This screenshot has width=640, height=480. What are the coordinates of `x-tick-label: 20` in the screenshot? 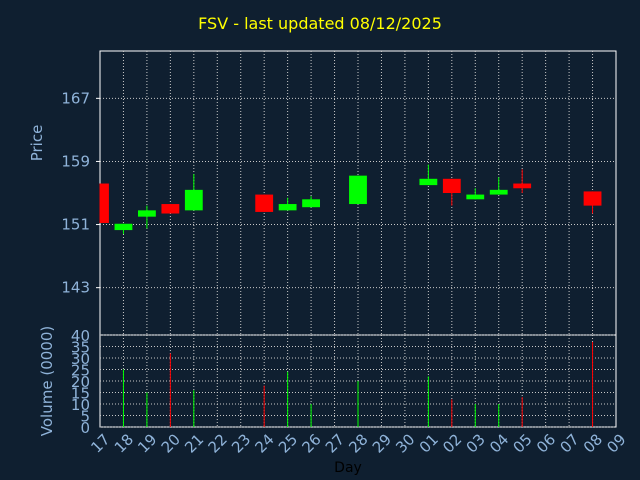 It's located at (171, 443).